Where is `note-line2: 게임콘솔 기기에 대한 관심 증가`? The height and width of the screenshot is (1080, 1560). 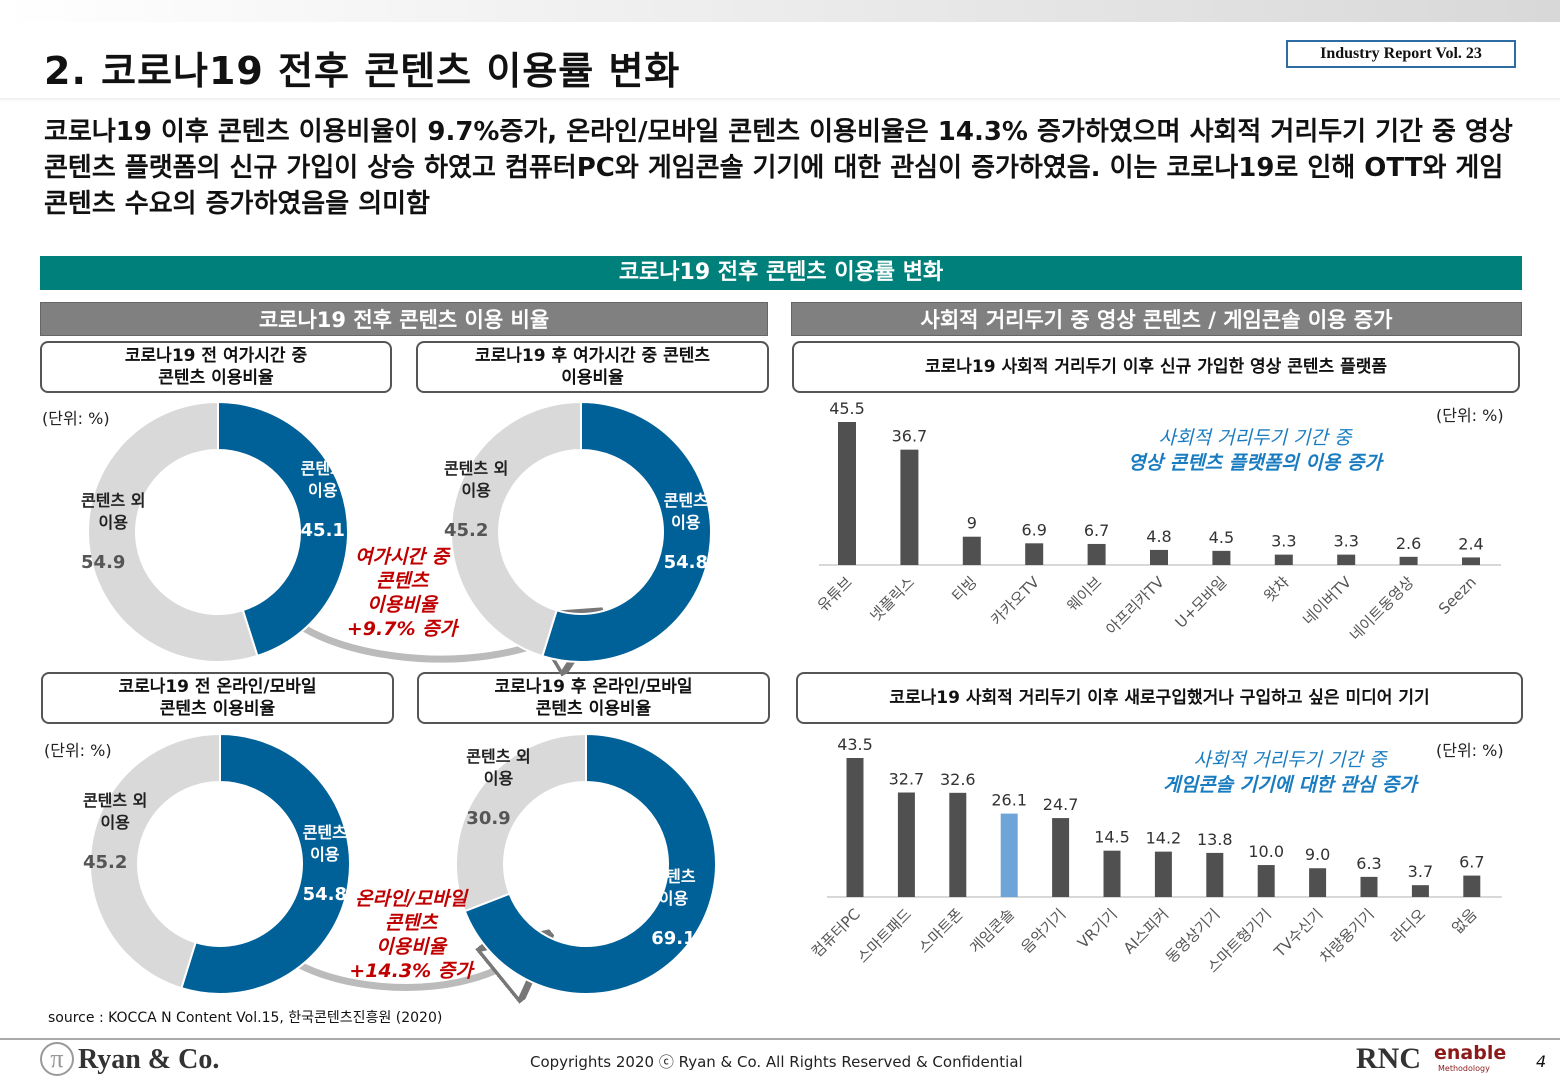
note-line2: 게임콘솔 기기에 대한 관심 증가 is located at coordinates (1290, 785).